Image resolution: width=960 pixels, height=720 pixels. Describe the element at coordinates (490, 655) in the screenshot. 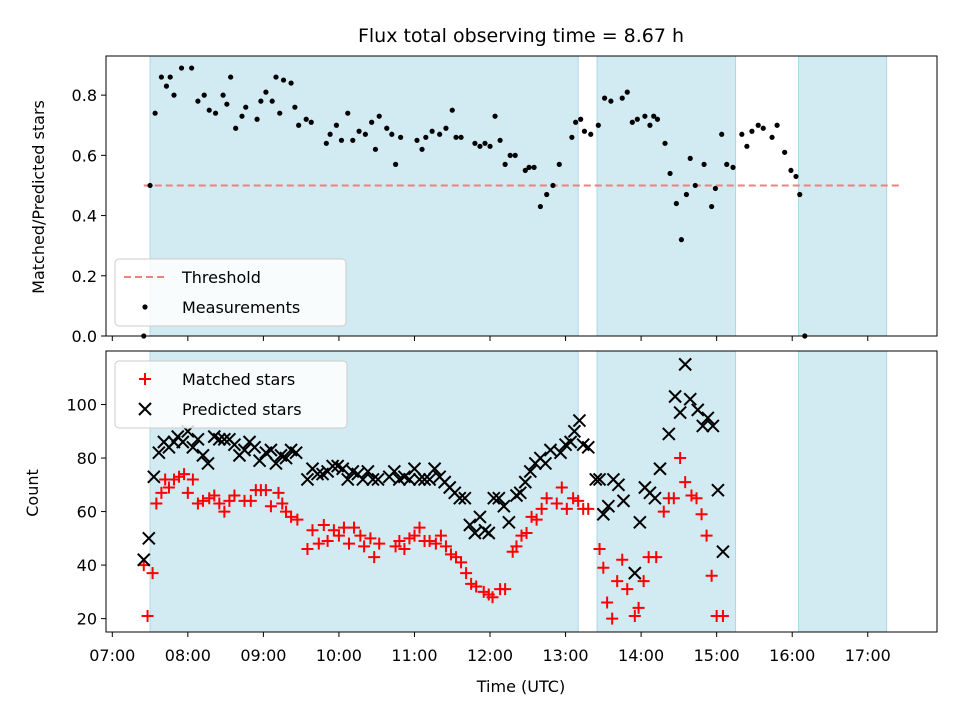

I see `x-tick-label: 12:00` at that location.